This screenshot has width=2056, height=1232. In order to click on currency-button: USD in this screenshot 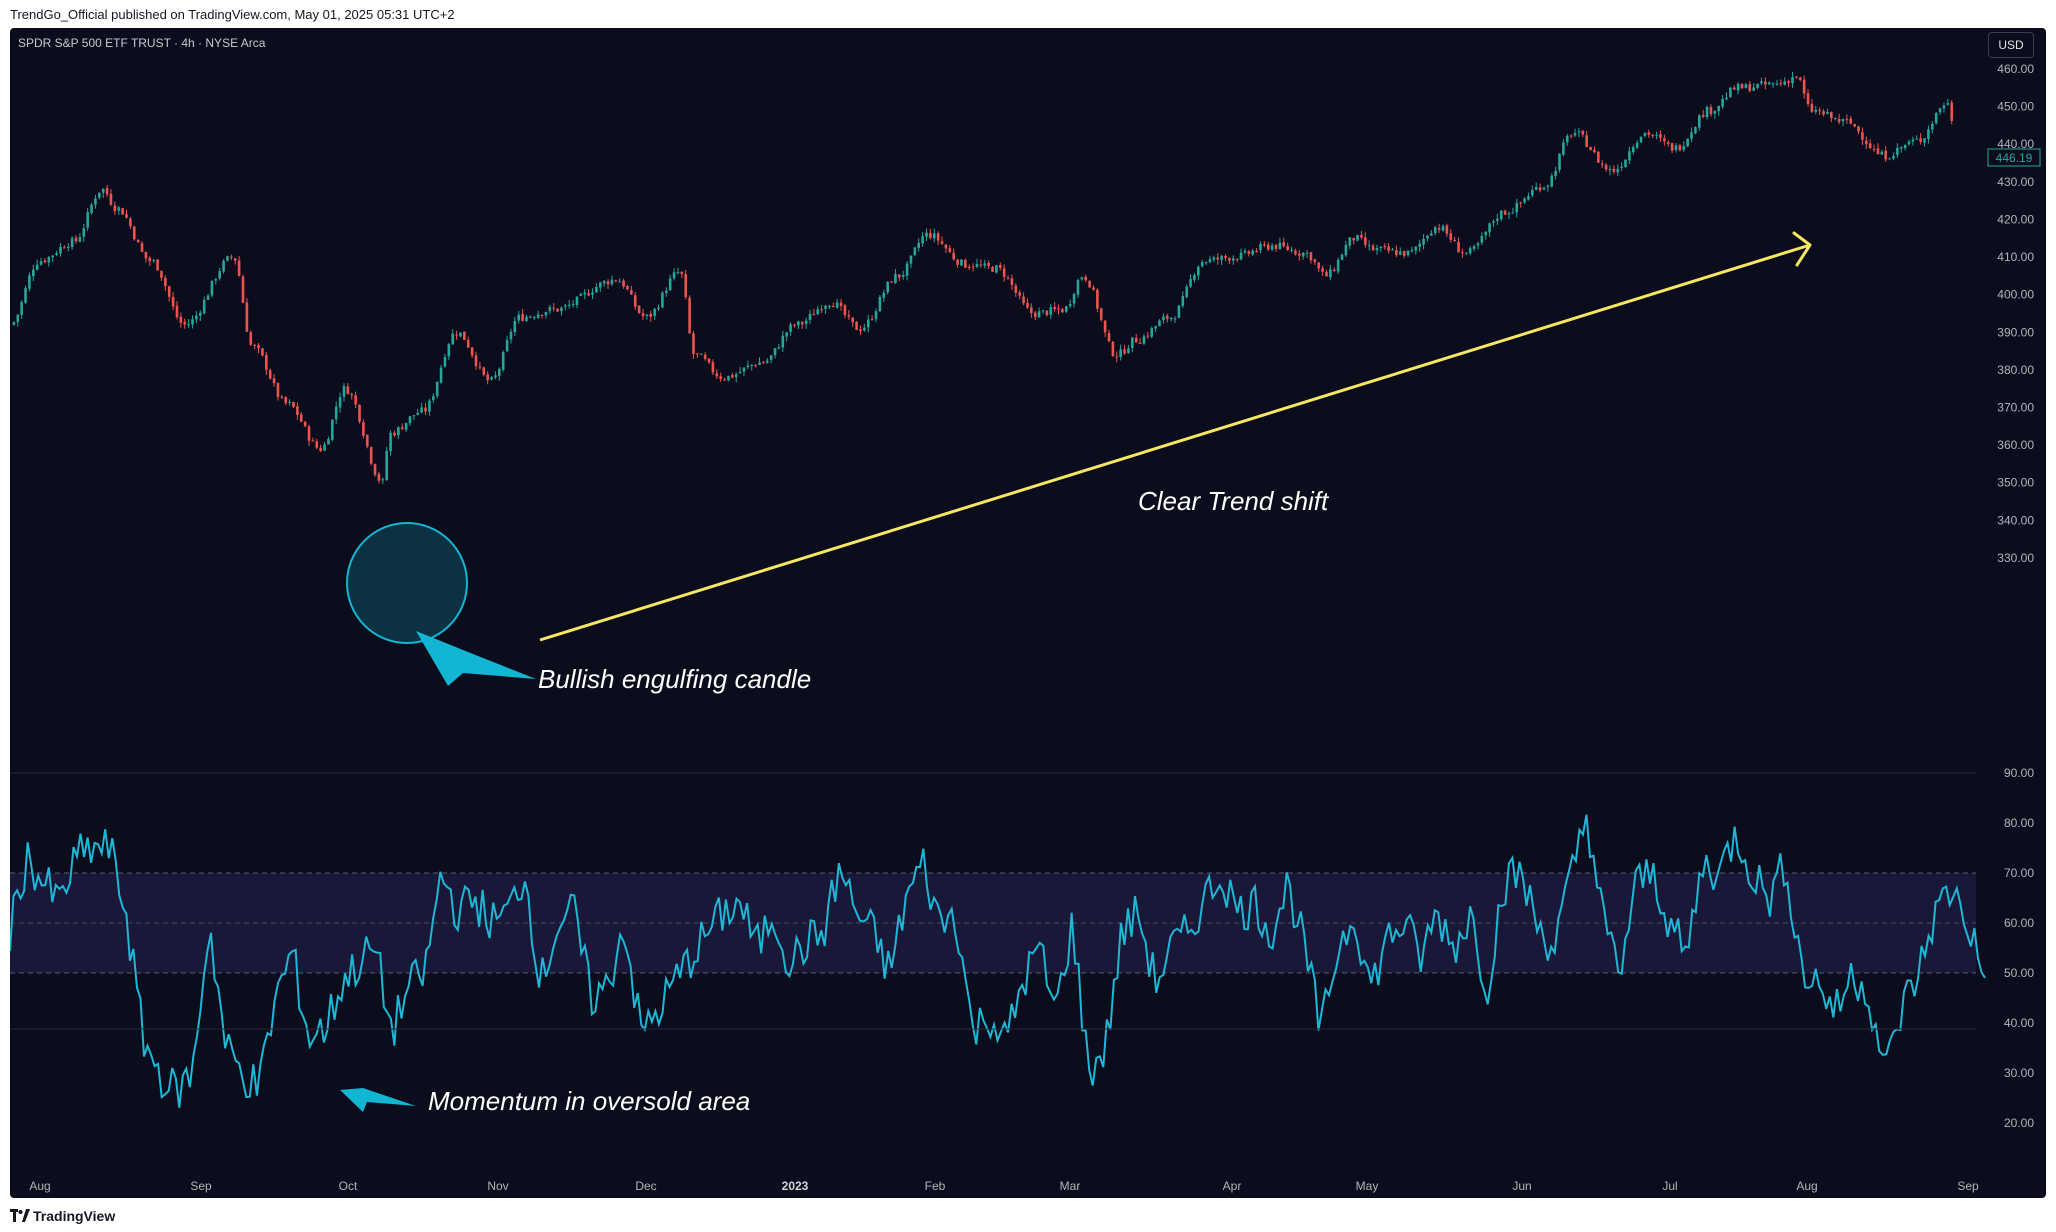, I will do `click(2011, 45)`.